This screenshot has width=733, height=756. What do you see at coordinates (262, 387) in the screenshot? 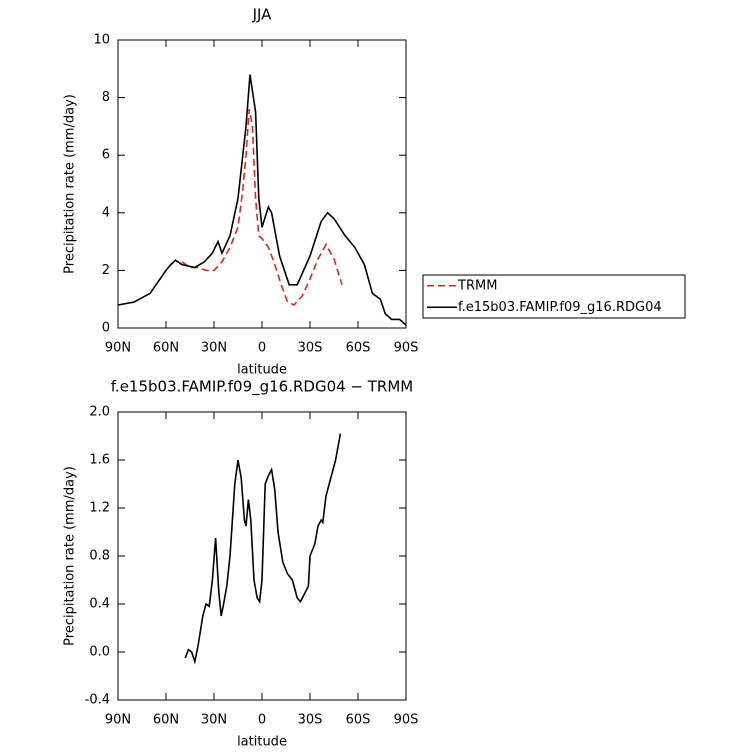
I see `chart-title: f.e15b03.FAMIP.f09_g16.RDG04 − TRMM` at bounding box center [262, 387].